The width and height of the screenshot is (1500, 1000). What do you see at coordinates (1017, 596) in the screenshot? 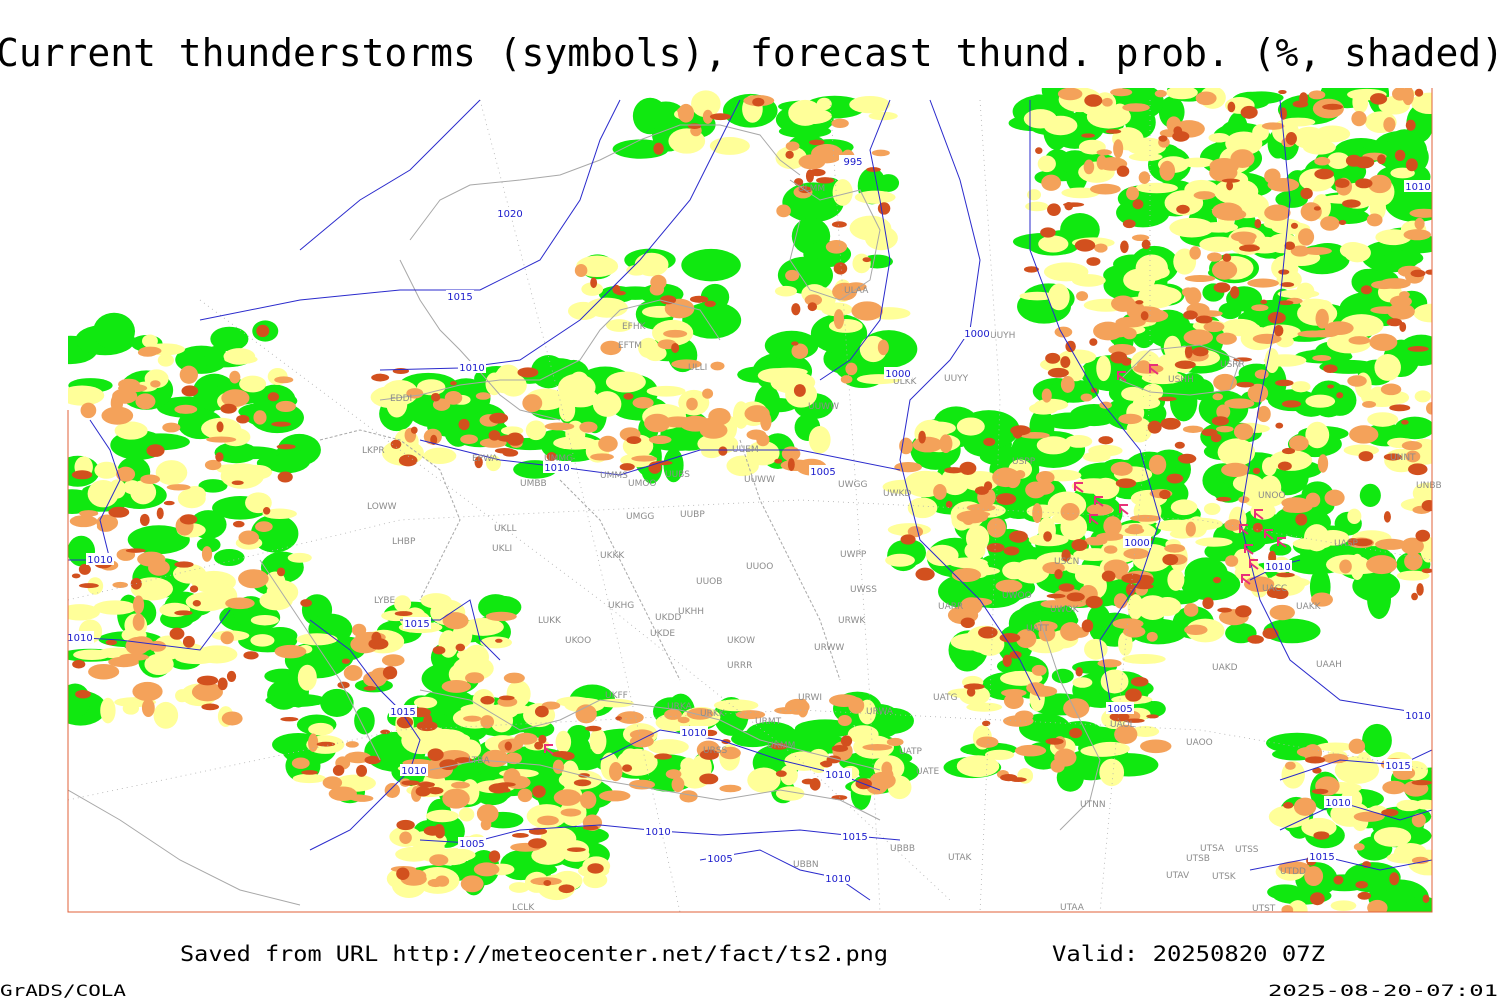
I see `station-label: UWOO` at bounding box center [1017, 596].